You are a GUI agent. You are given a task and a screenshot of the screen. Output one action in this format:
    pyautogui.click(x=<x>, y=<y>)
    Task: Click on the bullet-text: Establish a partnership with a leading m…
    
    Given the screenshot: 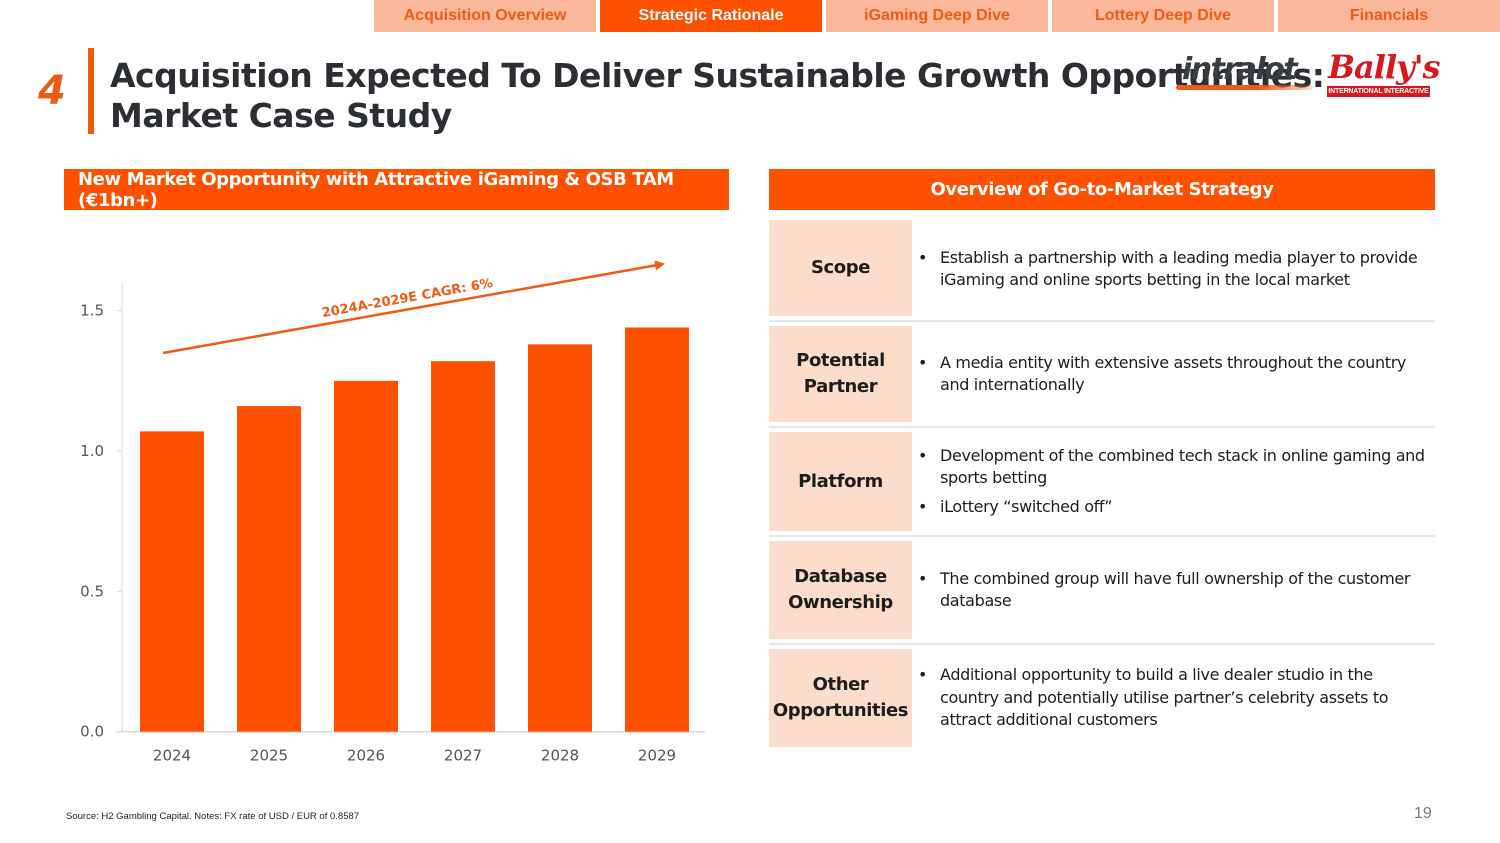 What is the action you would take?
    pyautogui.click(x=1179, y=268)
    